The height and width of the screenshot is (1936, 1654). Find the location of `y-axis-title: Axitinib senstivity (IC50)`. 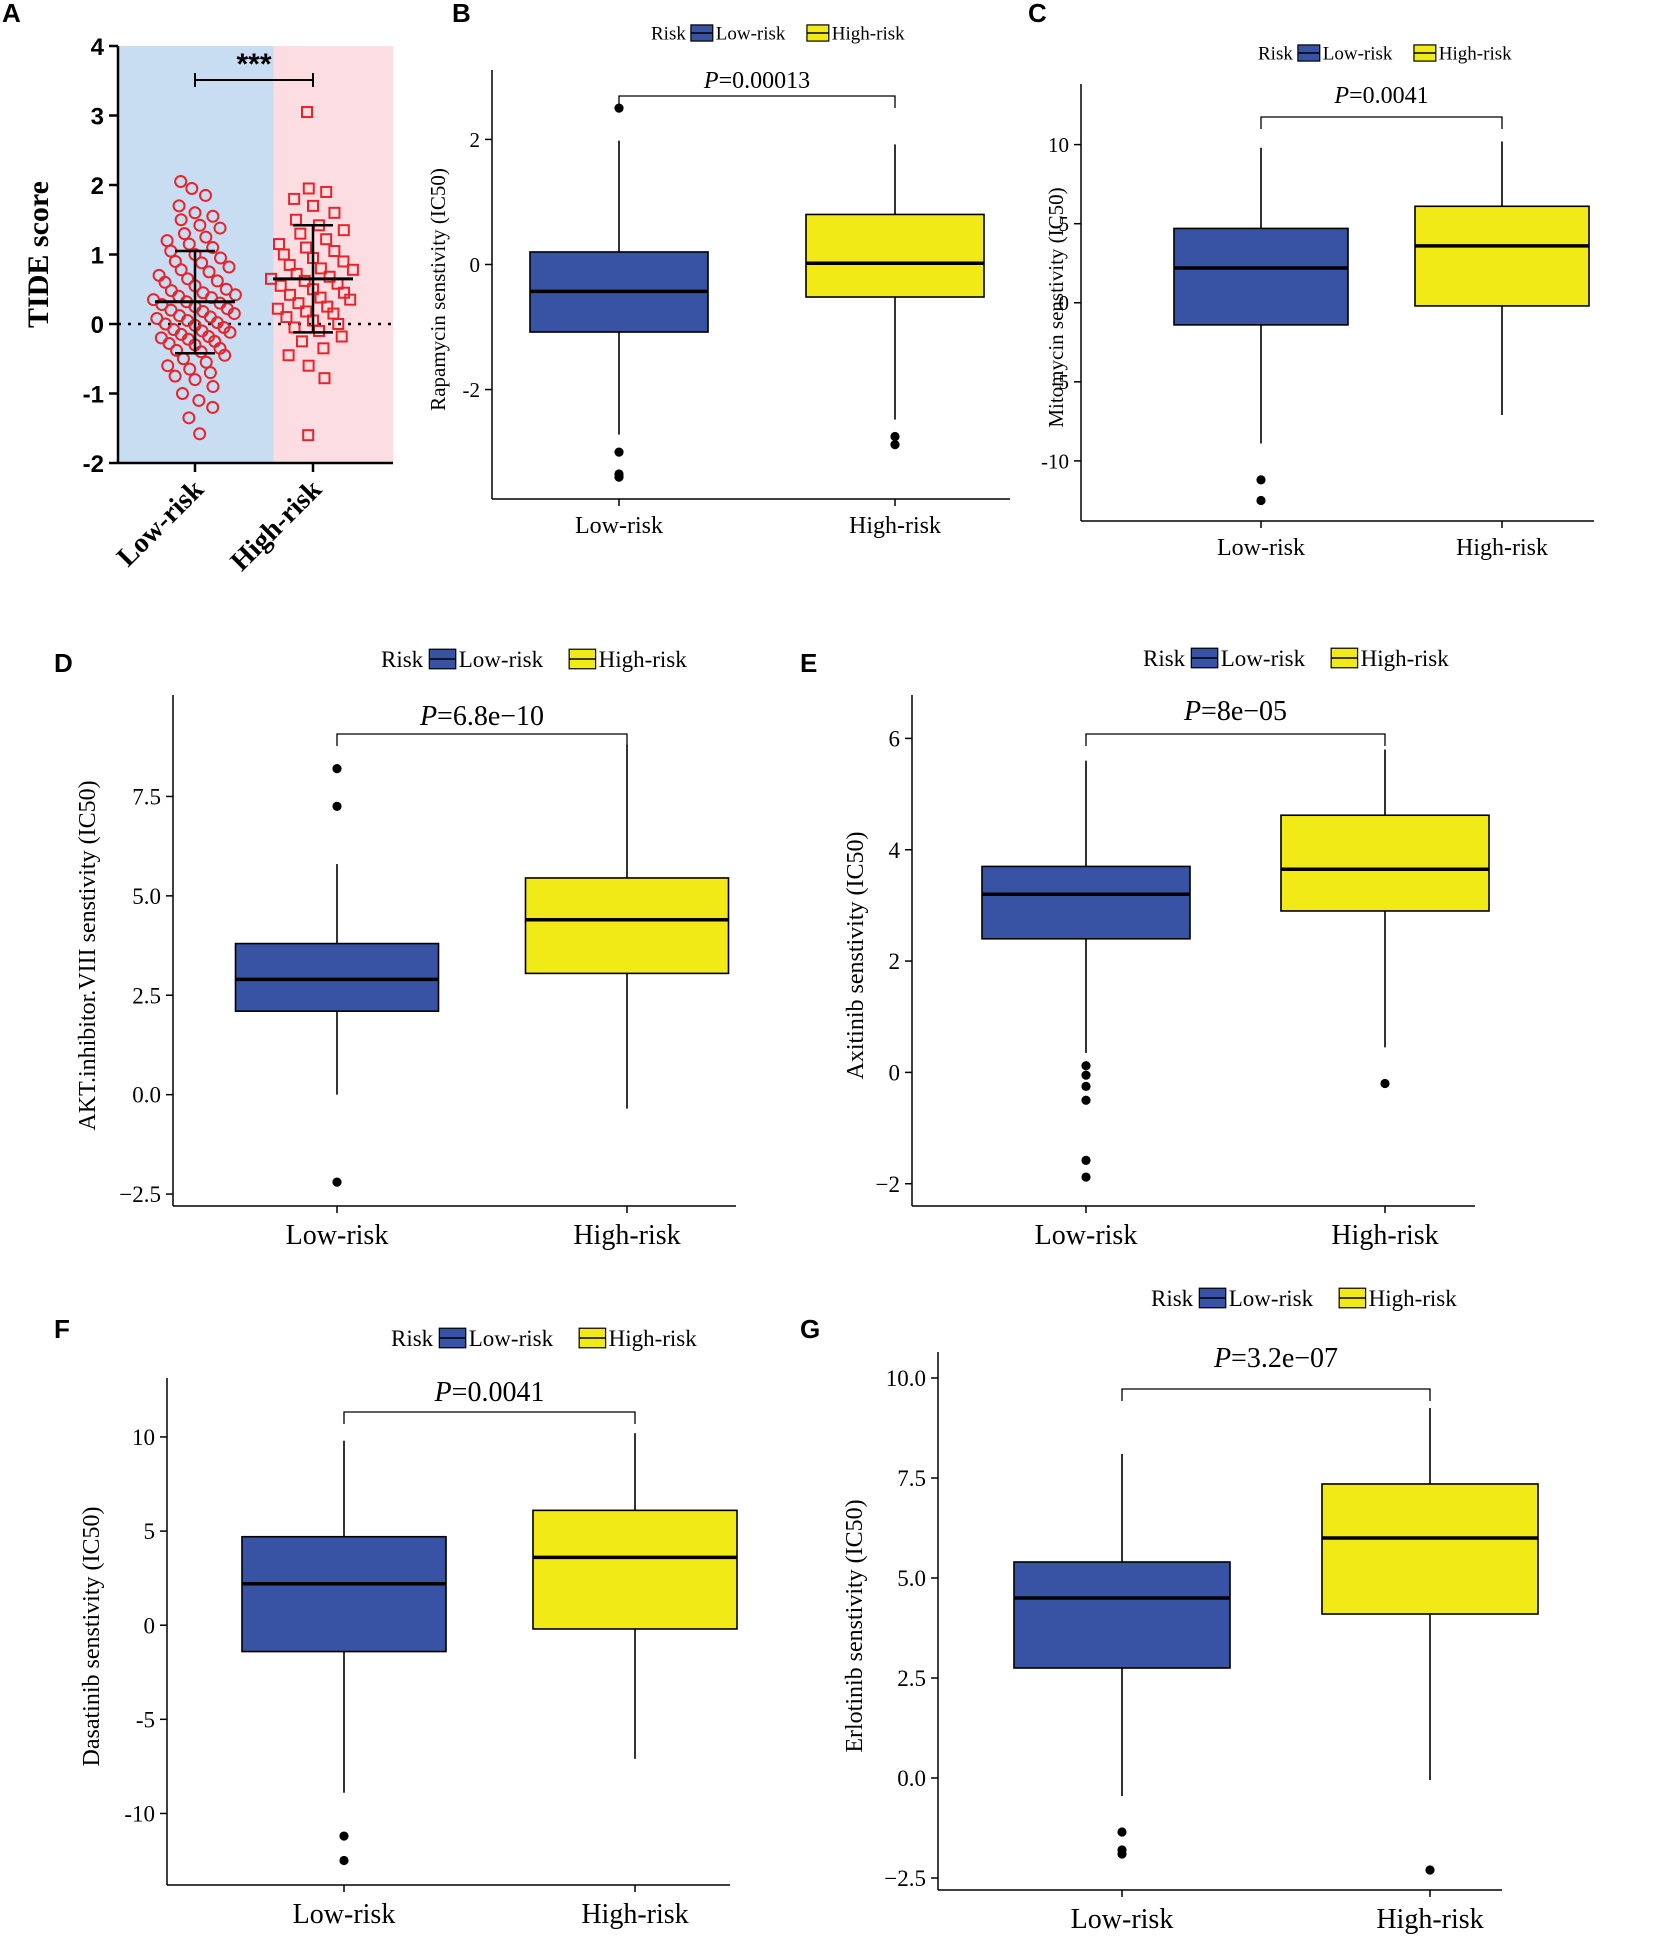

y-axis-title: Axitinib senstivity (IC50) is located at coordinates (856, 956).